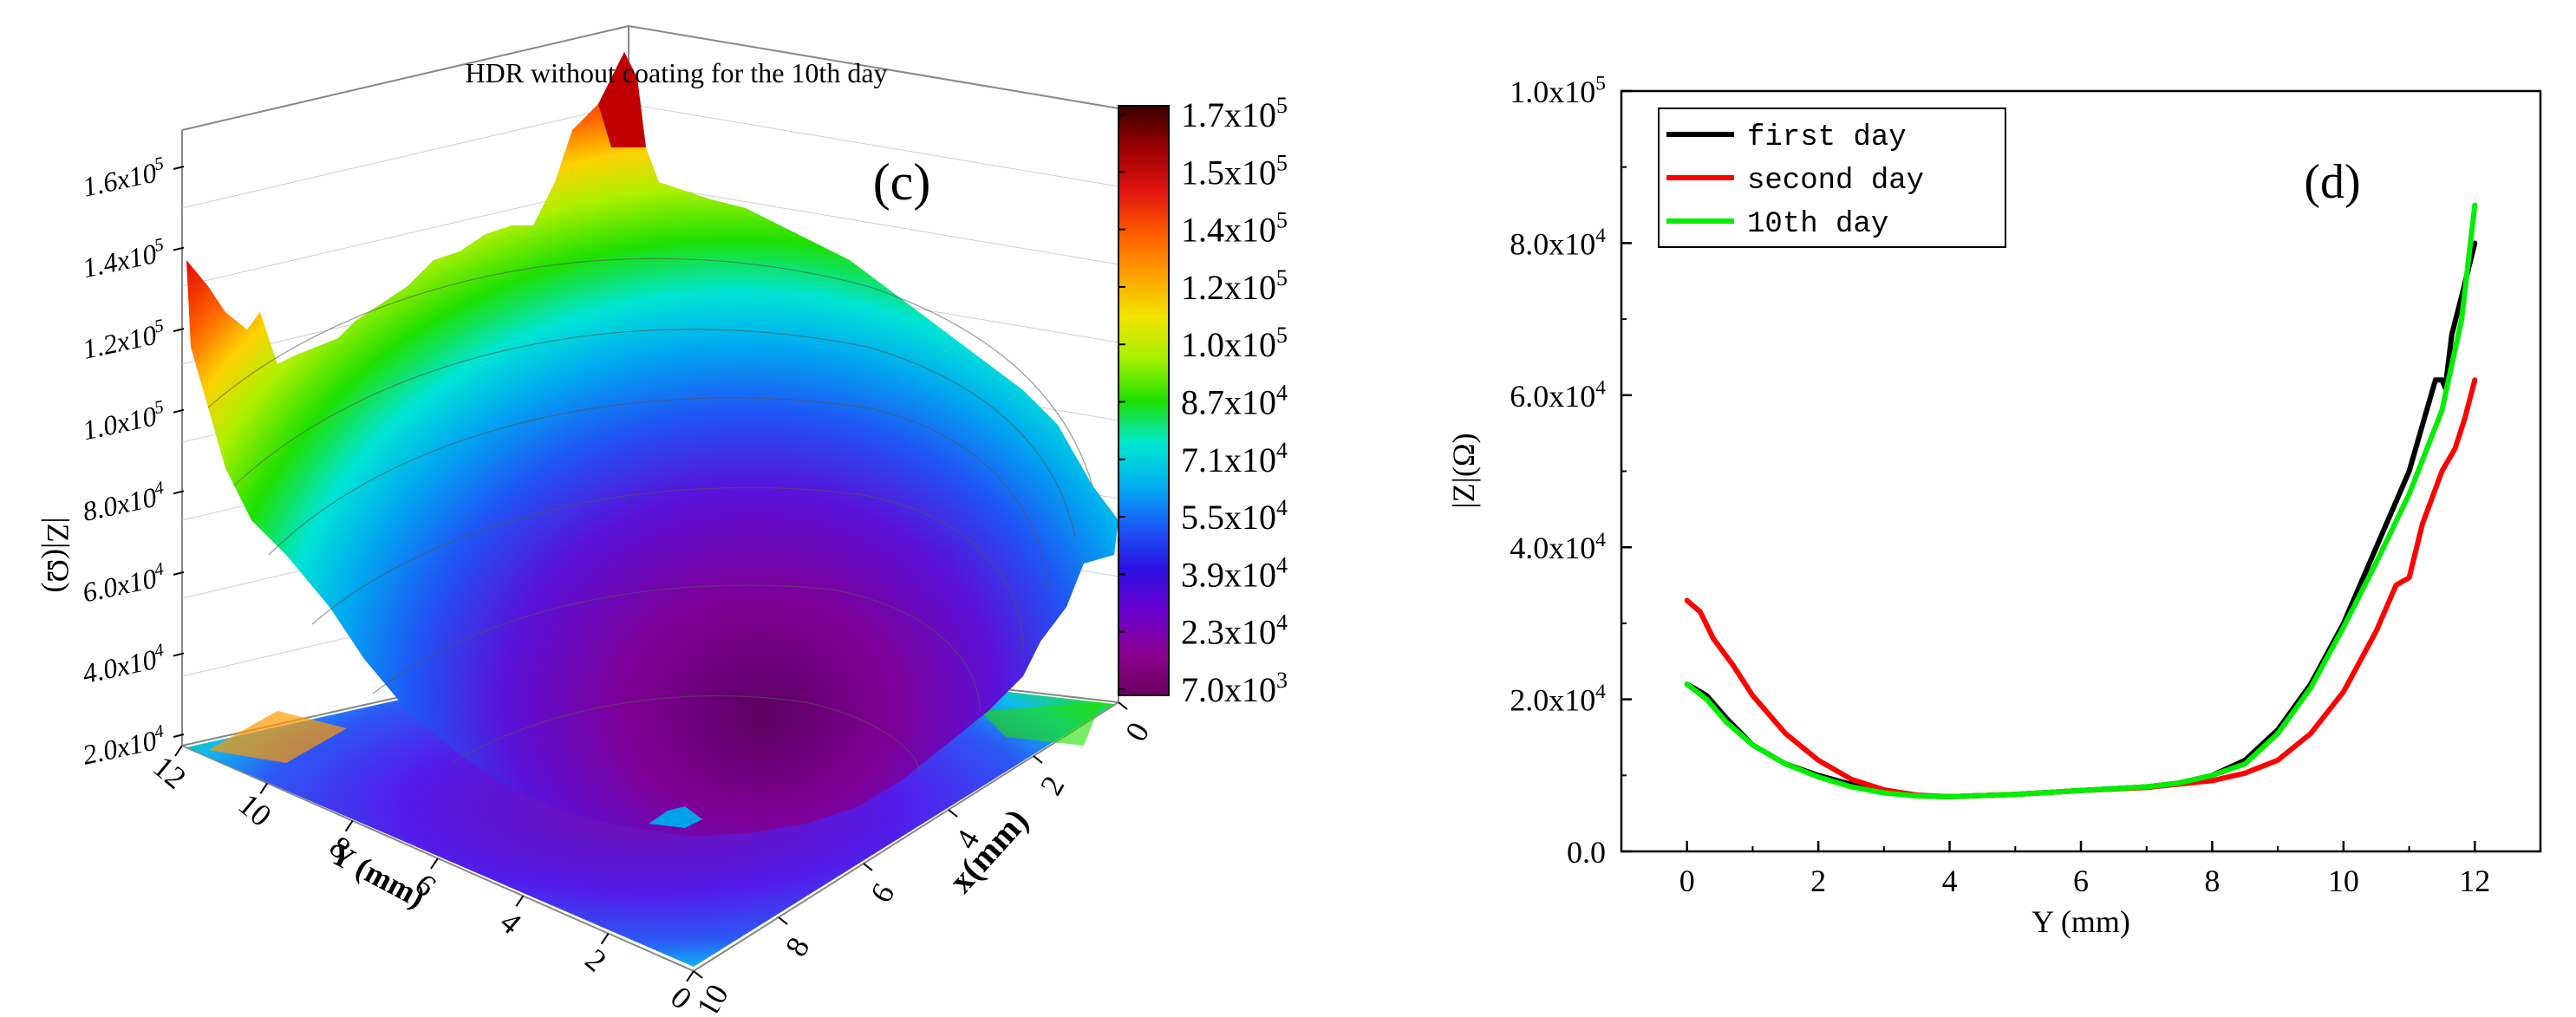 This screenshot has height=1017, width=2576. What do you see at coordinates (124, 178) in the screenshot?
I see `z-tick-label: 1.6x105` at bounding box center [124, 178].